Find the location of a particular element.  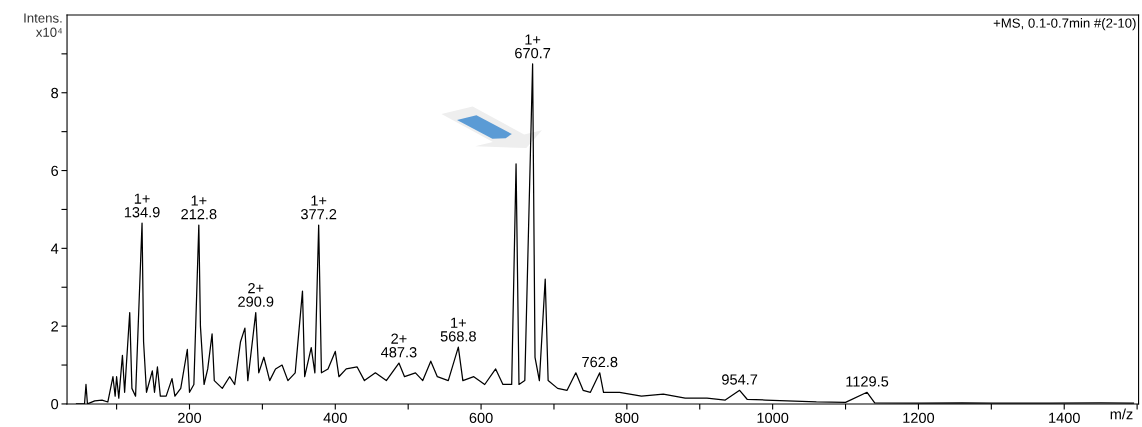

annotation: +MS, 0.1-0.7min #(2-10) is located at coordinates (1064, 24).